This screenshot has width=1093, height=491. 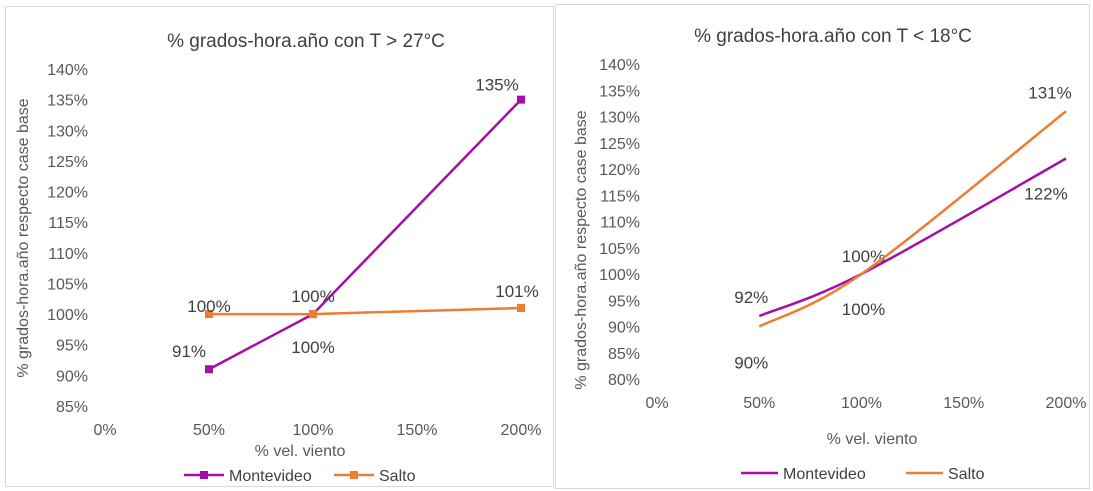 What do you see at coordinates (516, 291) in the screenshot?
I see `data-label: 101%` at bounding box center [516, 291].